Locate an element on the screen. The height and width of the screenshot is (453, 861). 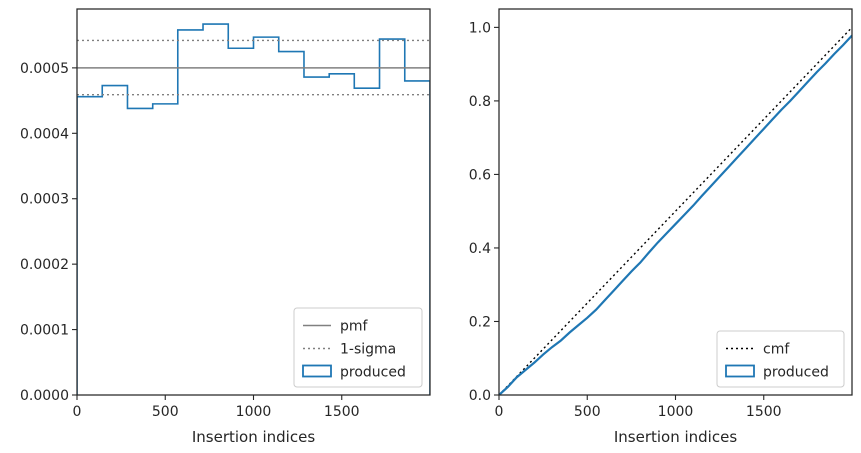
y-tick-label: 0.6 is located at coordinates (480, 175).